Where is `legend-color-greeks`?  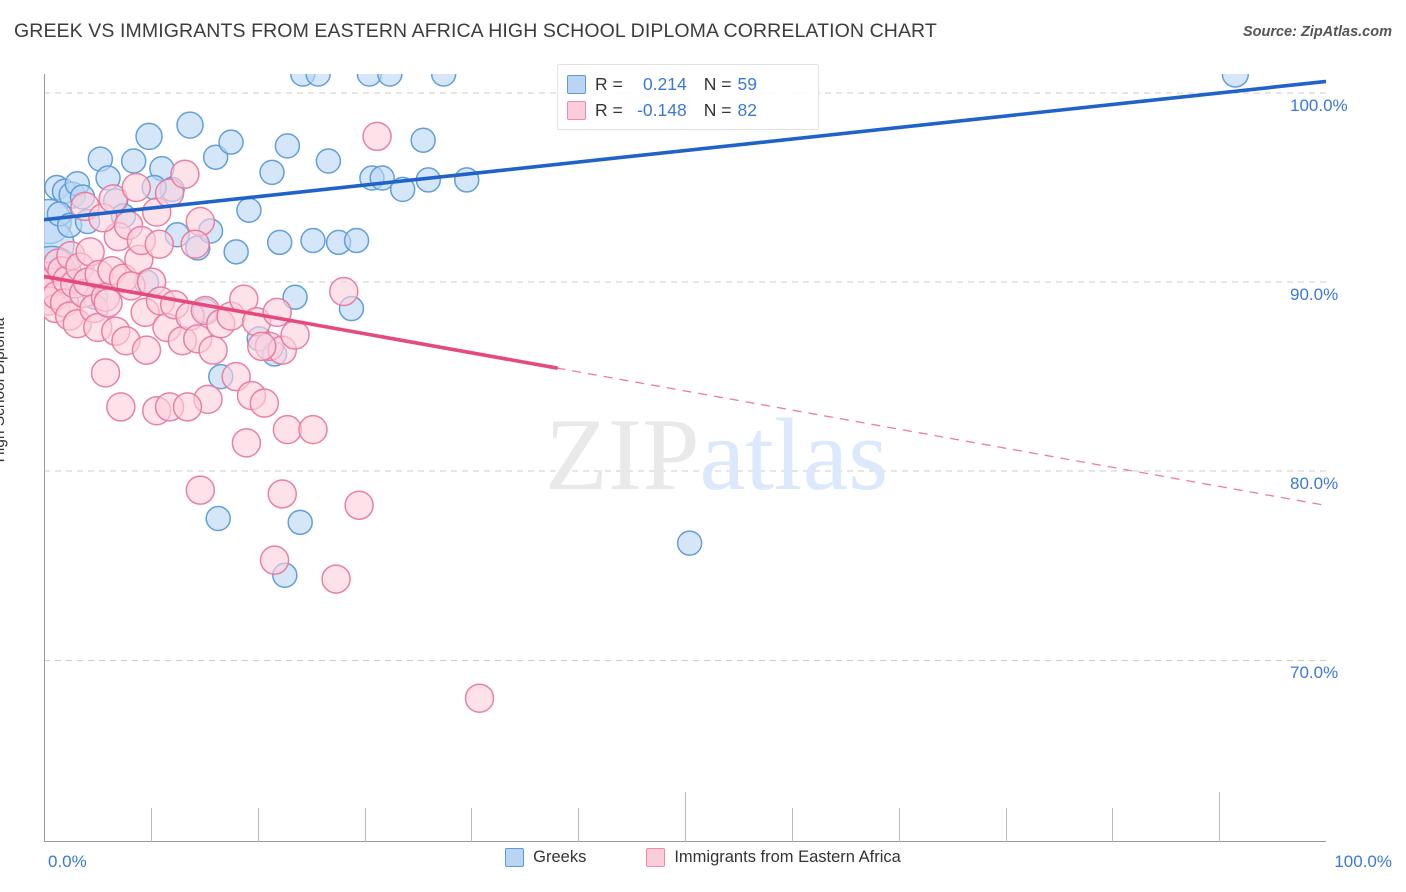 legend-color-greeks is located at coordinates (515, 857).